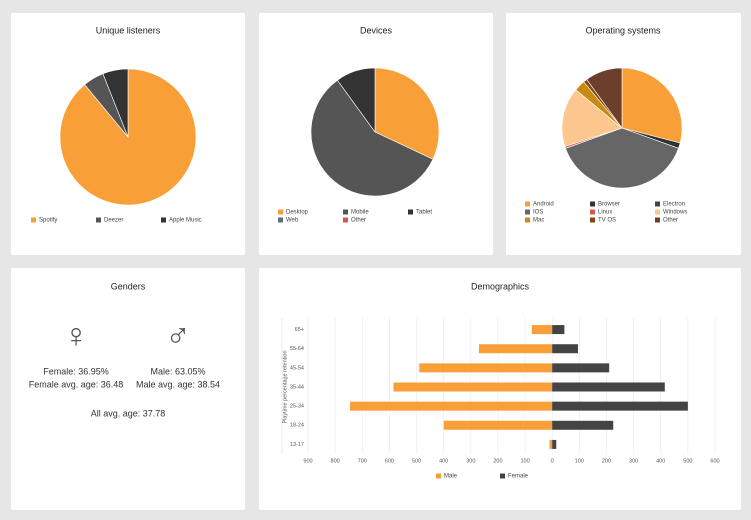 The height and width of the screenshot is (520, 751). What do you see at coordinates (500, 286) in the screenshot?
I see `panel-title: Demographics` at bounding box center [500, 286].